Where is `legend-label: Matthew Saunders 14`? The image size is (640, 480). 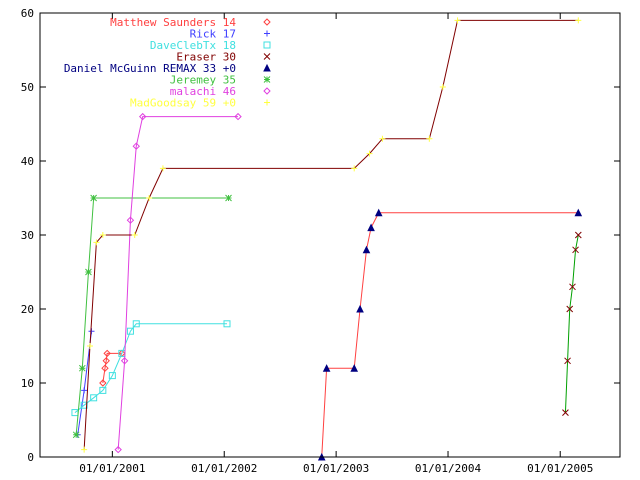
legend-label: Matthew Saunders 14 is located at coordinates (173, 22).